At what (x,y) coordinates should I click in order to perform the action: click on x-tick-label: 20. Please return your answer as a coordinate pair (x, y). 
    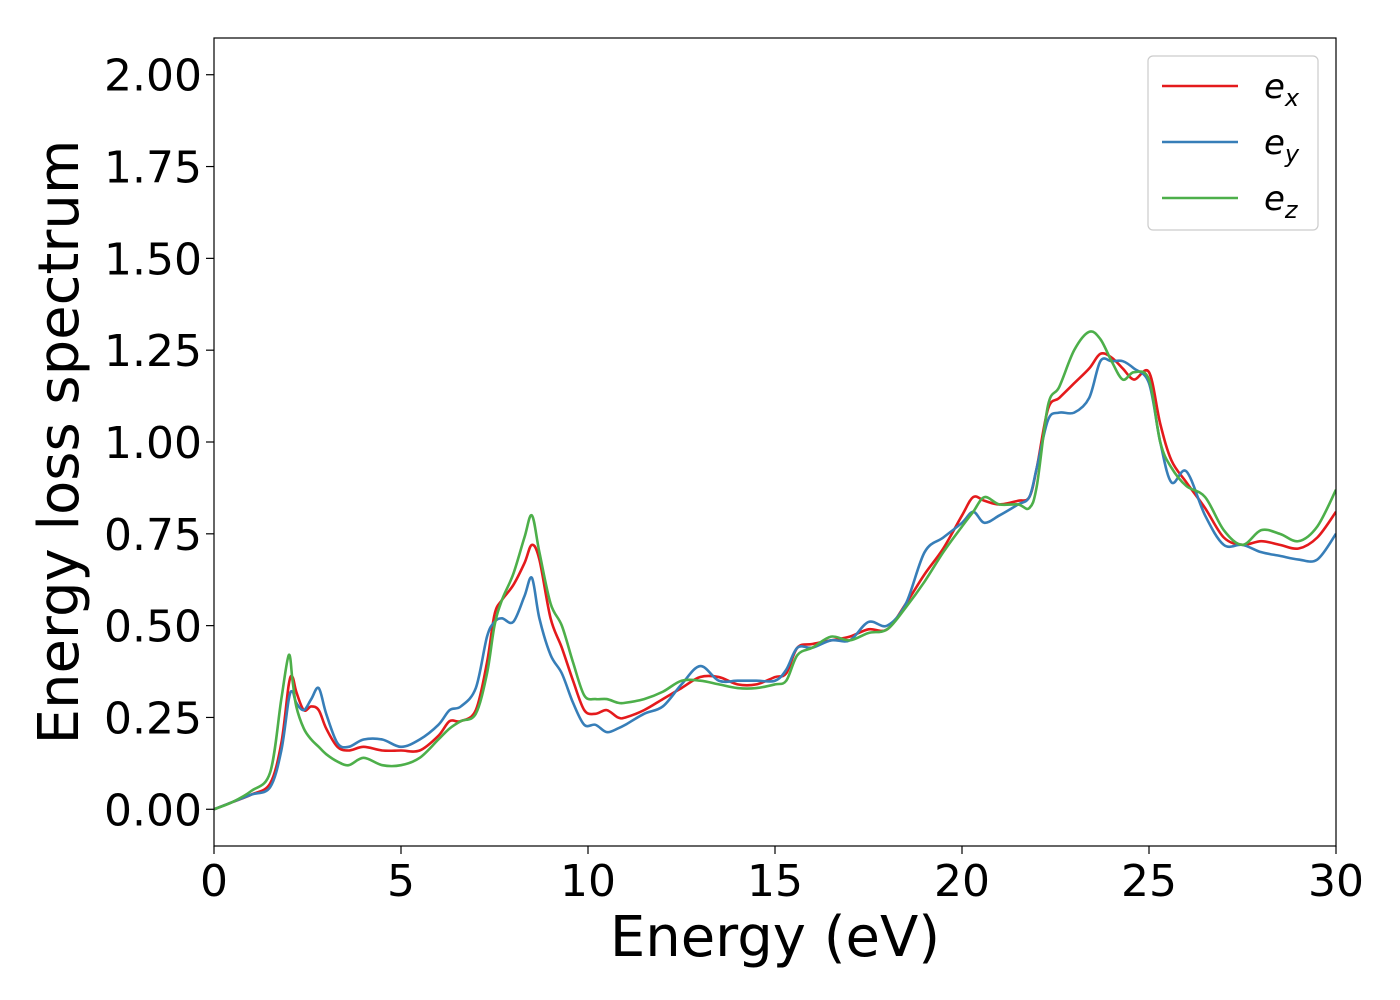
    Looking at the image, I should click on (962, 881).